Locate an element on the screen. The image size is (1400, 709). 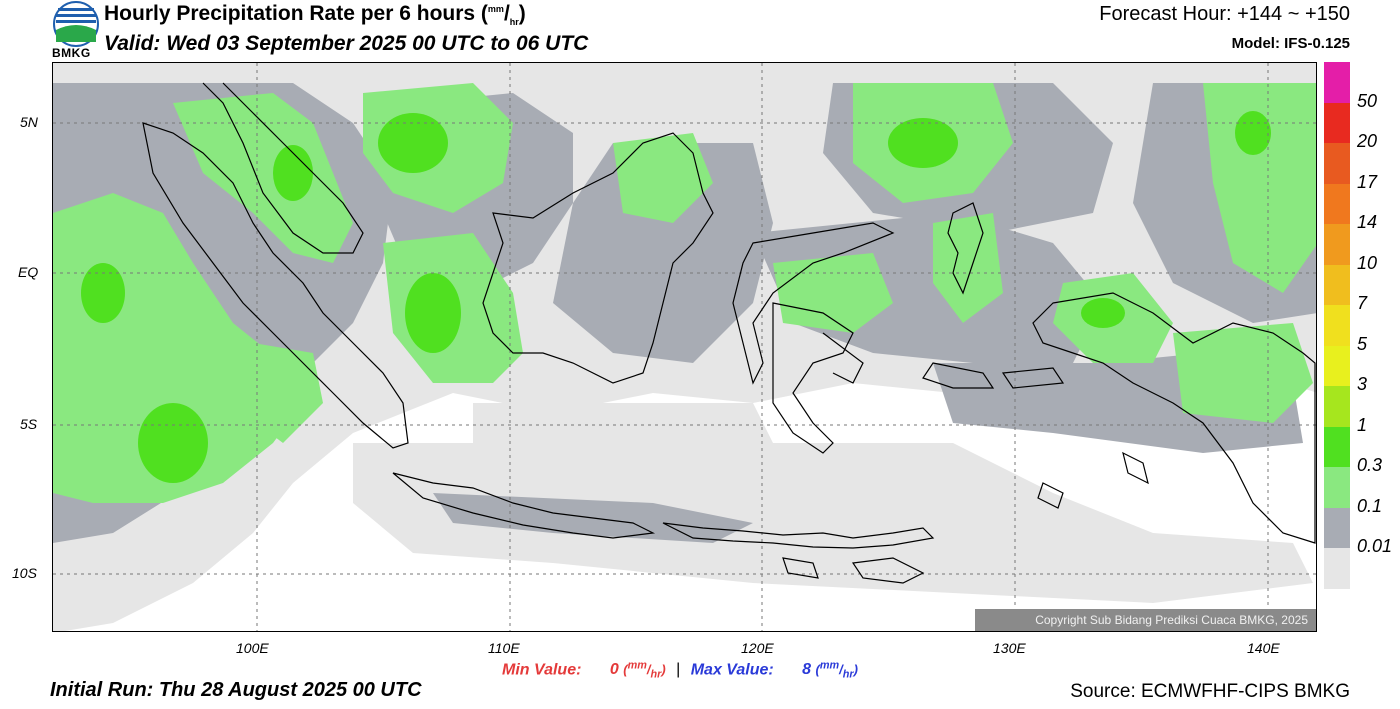
coast-borneo is located at coordinates (598, 258).